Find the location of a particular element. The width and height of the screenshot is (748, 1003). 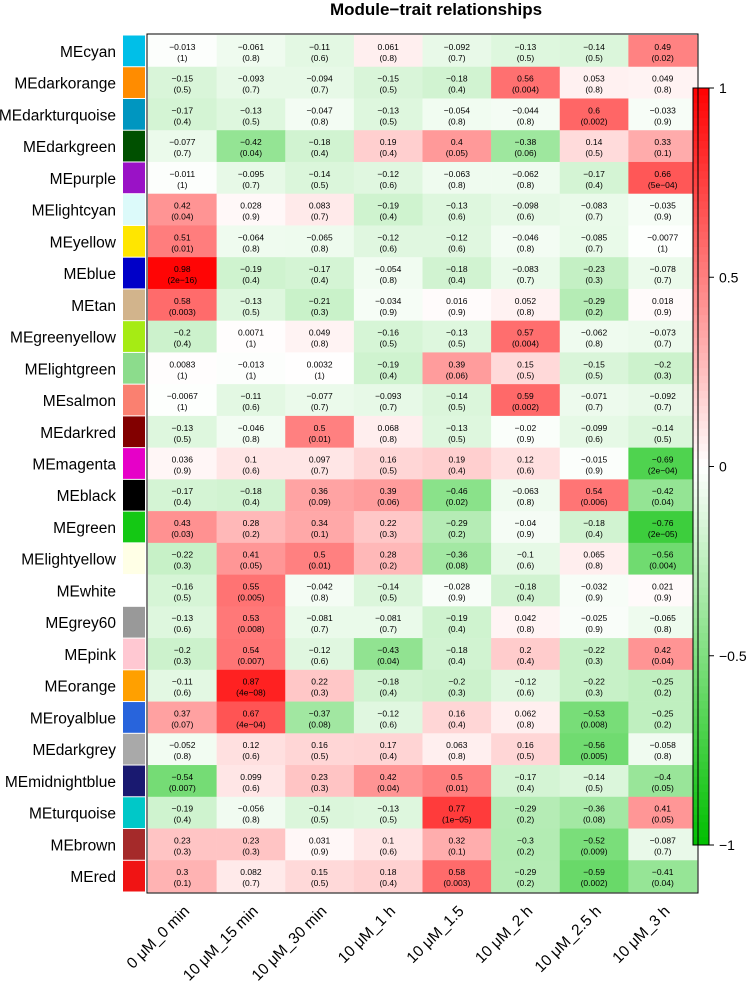

cell-correlation-label: −0.38 is located at coordinates (526, 142).